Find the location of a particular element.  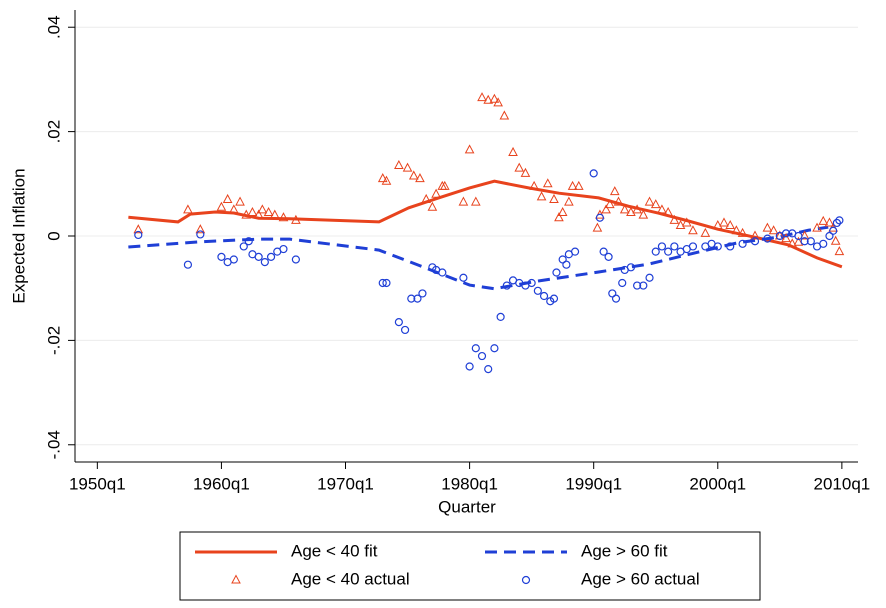

y-tick-label: .04 is located at coordinates (53, 27).